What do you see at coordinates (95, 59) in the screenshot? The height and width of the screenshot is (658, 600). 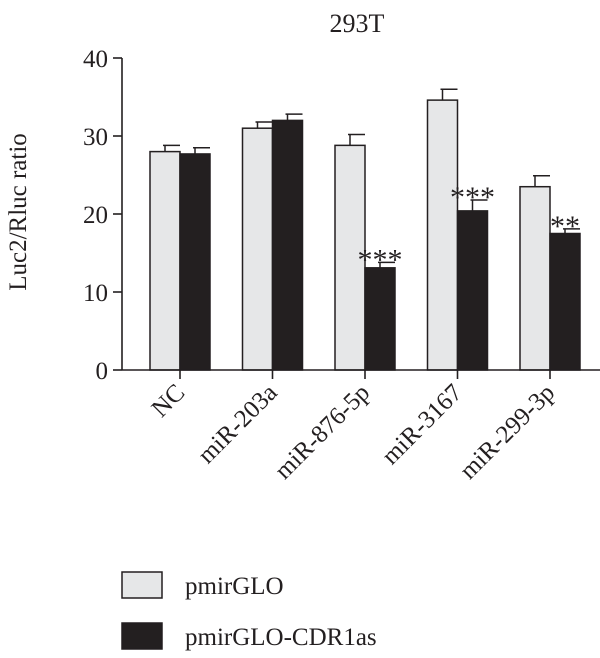 I see `y-tick-label: 40` at bounding box center [95, 59].